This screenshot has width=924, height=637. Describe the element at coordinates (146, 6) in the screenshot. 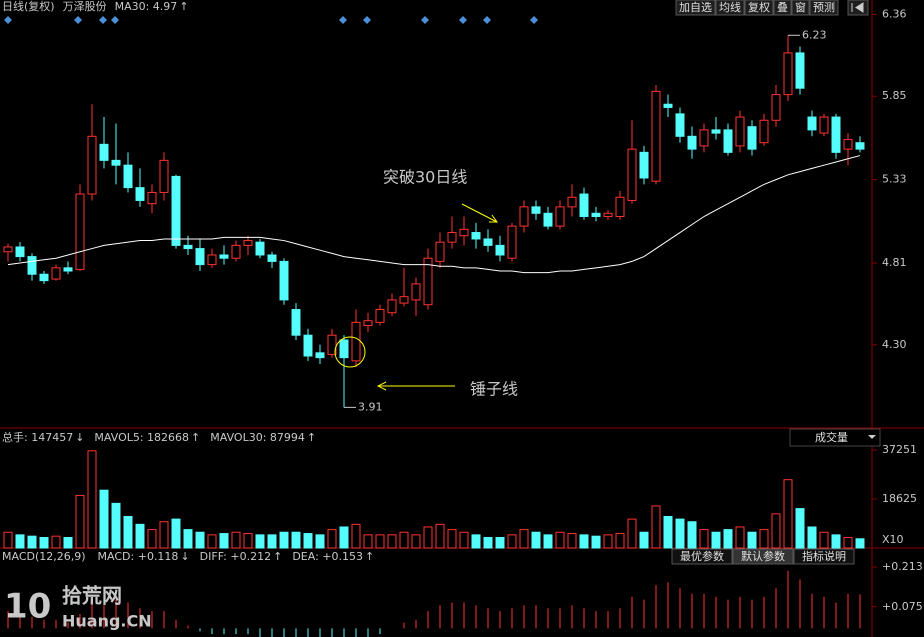

I see `header-text: MA30: 4.97` at that location.